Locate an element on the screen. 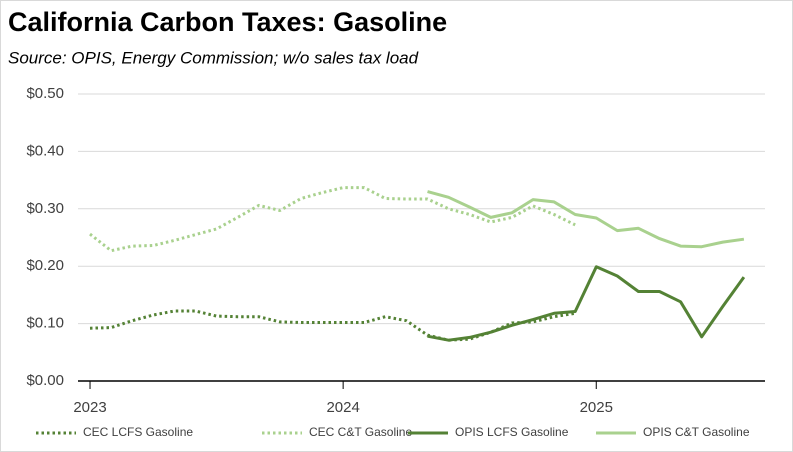 The width and height of the screenshot is (793, 452). legend-label: CEC C&T Gasoline is located at coordinates (360, 432).